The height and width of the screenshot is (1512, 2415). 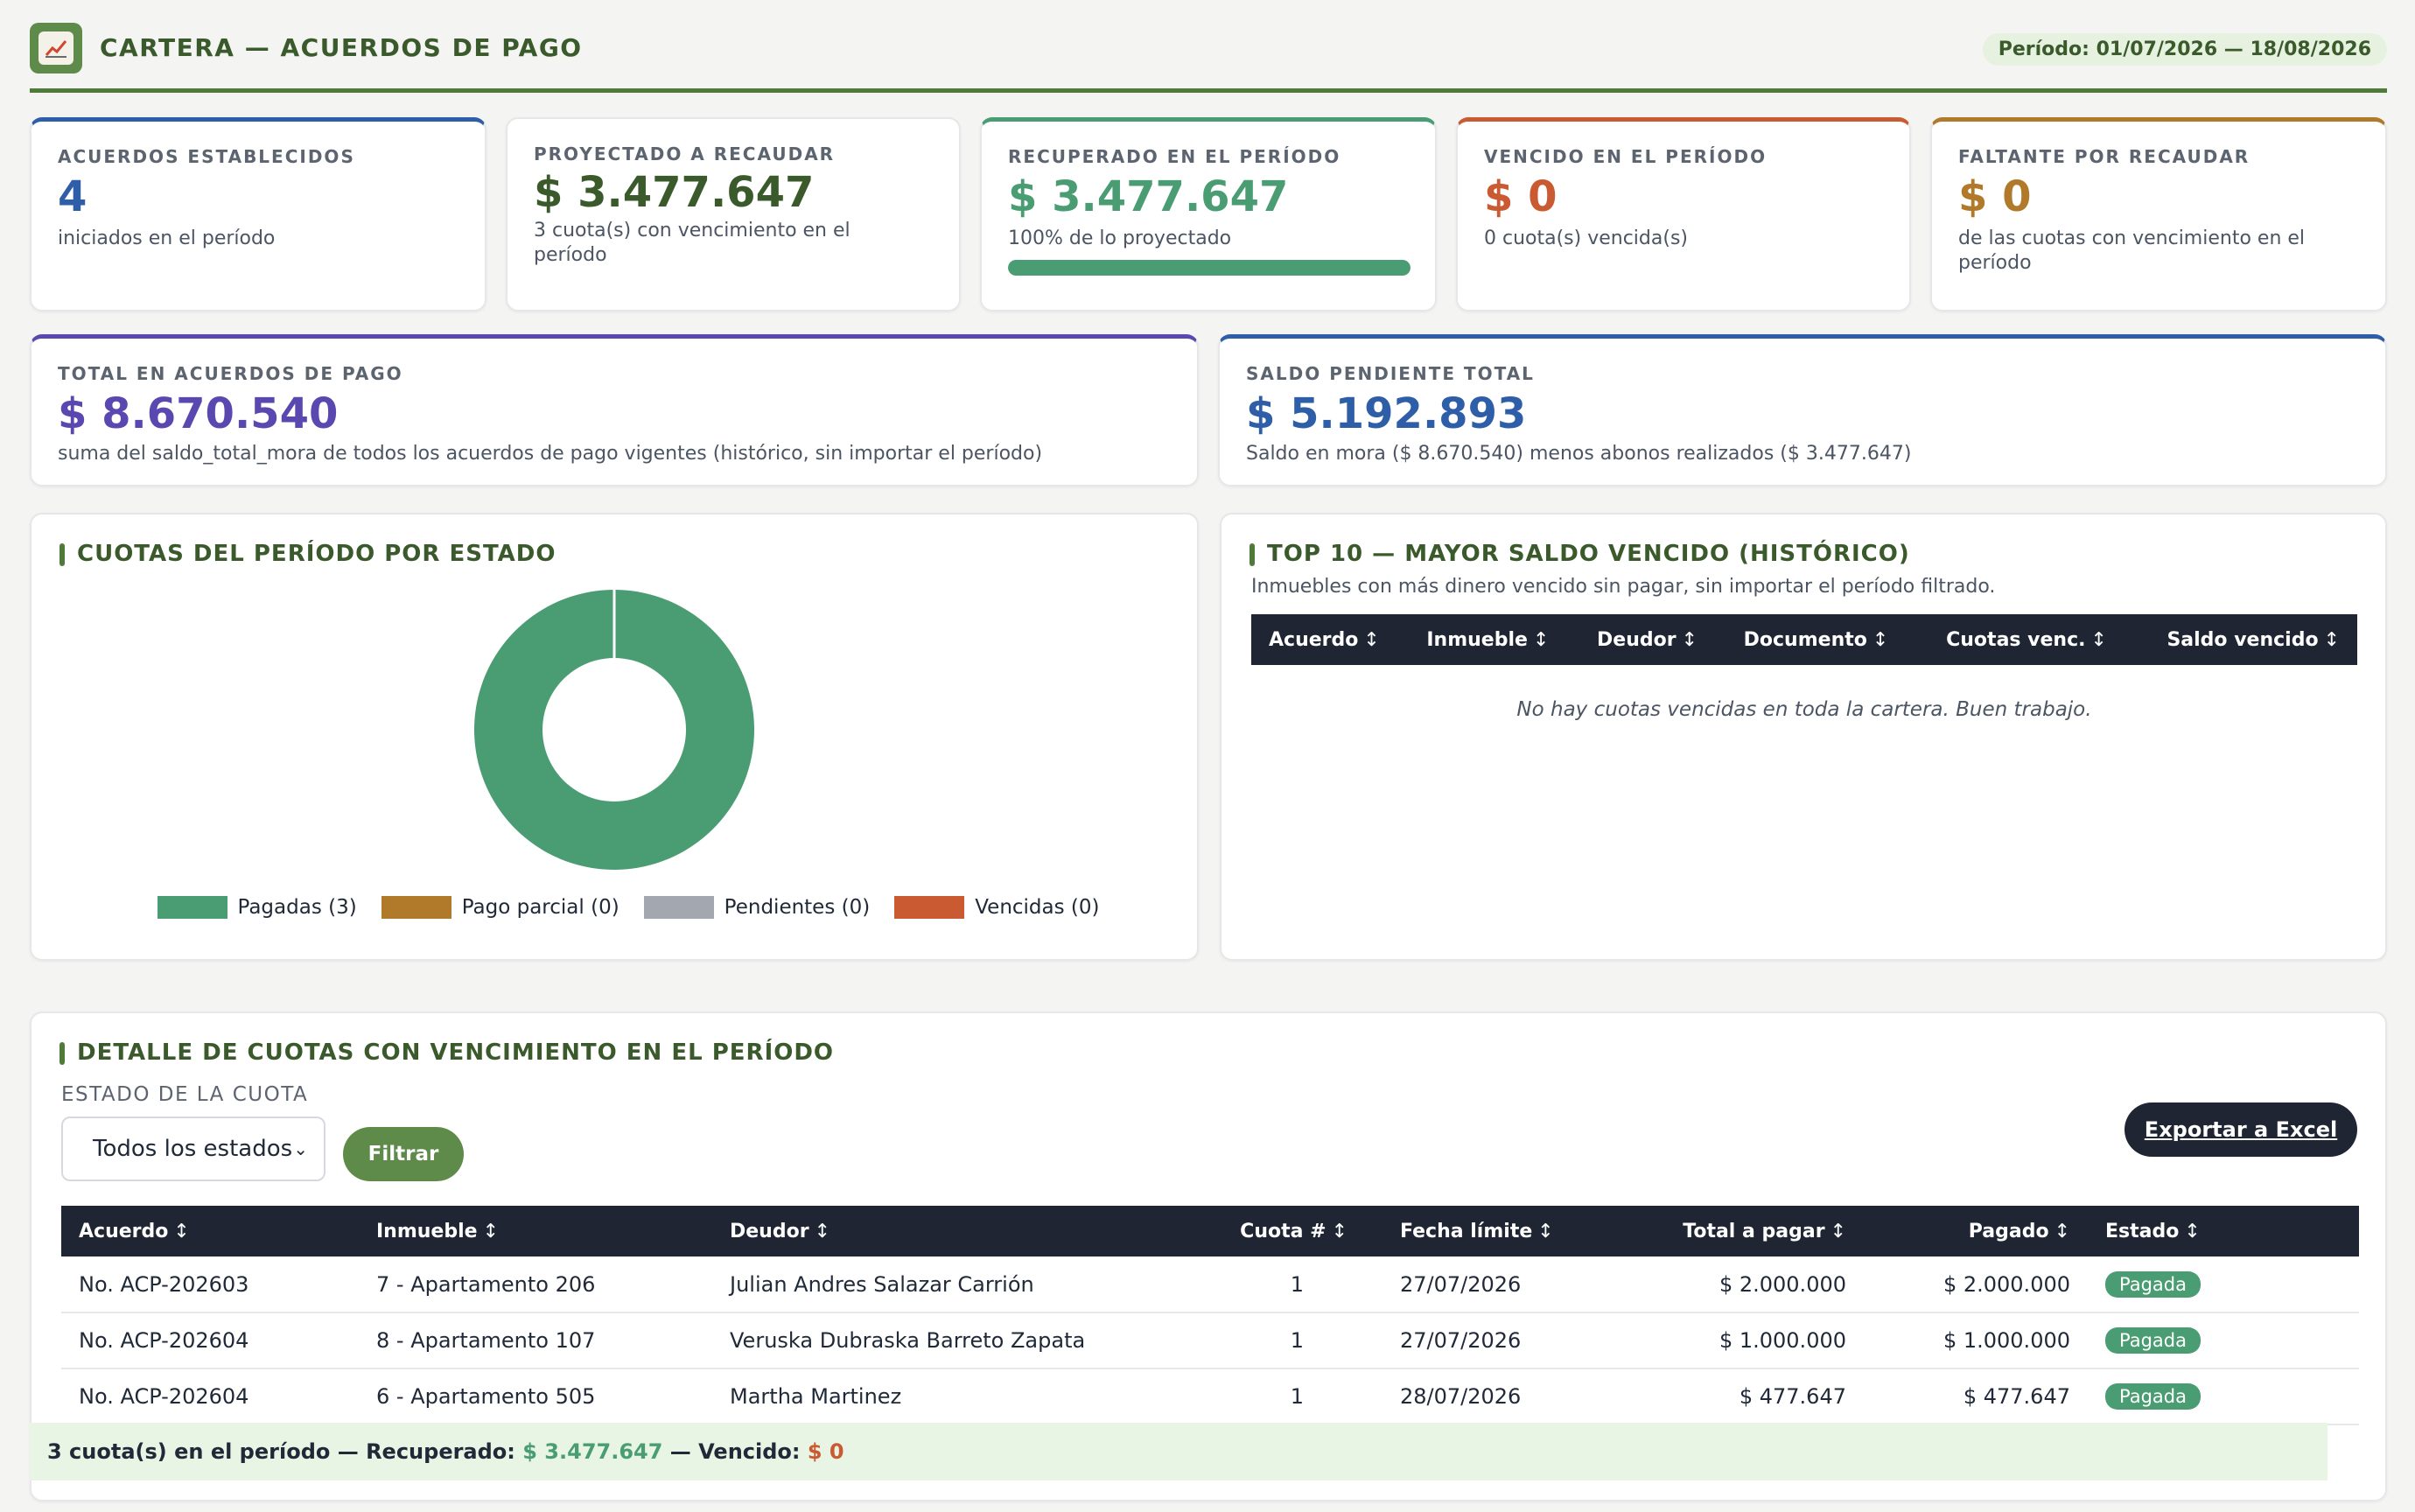 What do you see at coordinates (1521, 196) in the screenshot?
I see `kpi-value: $ 0` at bounding box center [1521, 196].